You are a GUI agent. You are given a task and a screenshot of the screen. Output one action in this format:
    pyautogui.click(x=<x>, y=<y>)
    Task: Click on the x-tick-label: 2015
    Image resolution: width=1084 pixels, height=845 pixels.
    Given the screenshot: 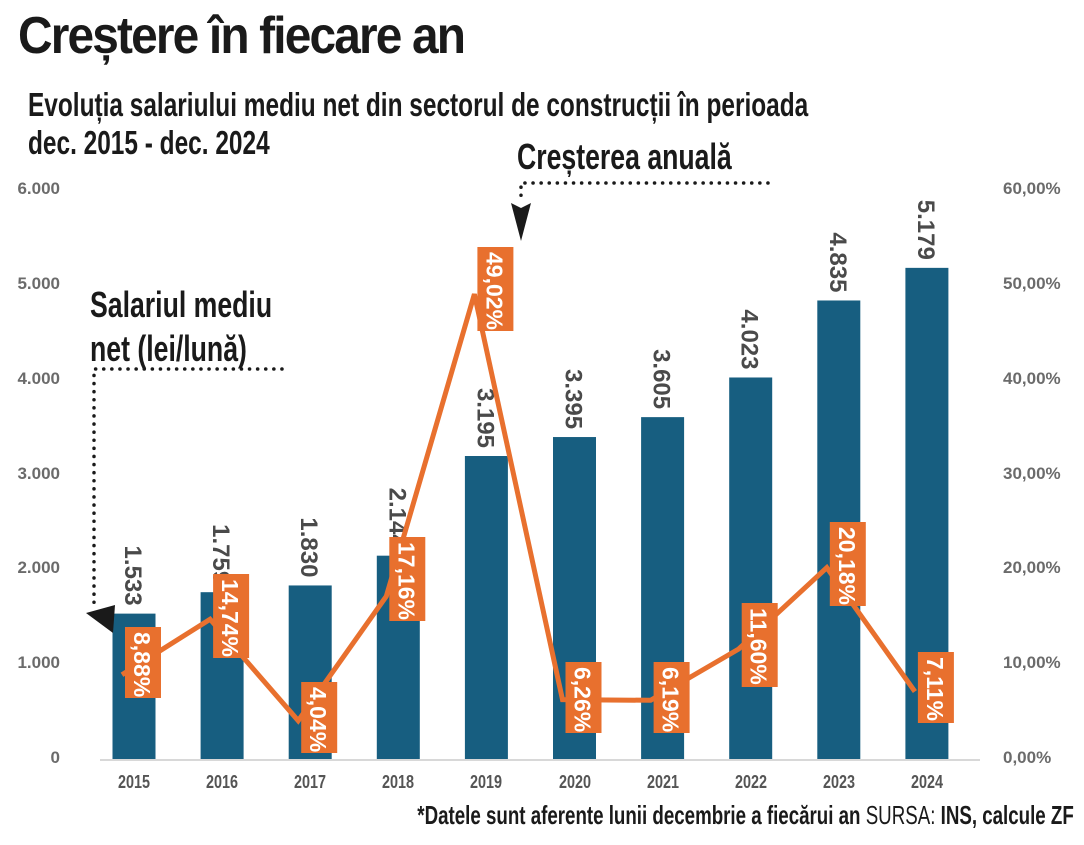 What is the action you would take?
    pyautogui.click(x=134, y=782)
    